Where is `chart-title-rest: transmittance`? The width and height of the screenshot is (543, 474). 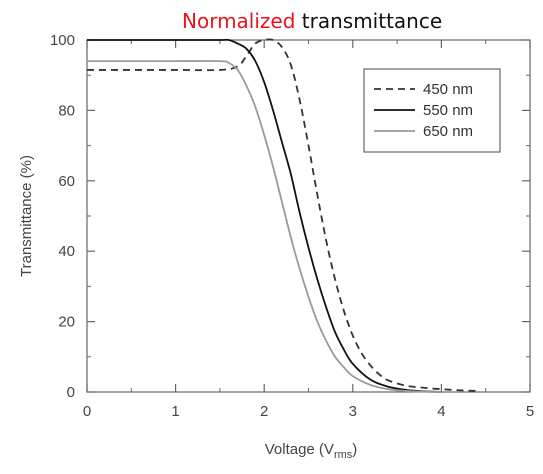
chart-title-rest: transmittance is located at coordinates (368, 21).